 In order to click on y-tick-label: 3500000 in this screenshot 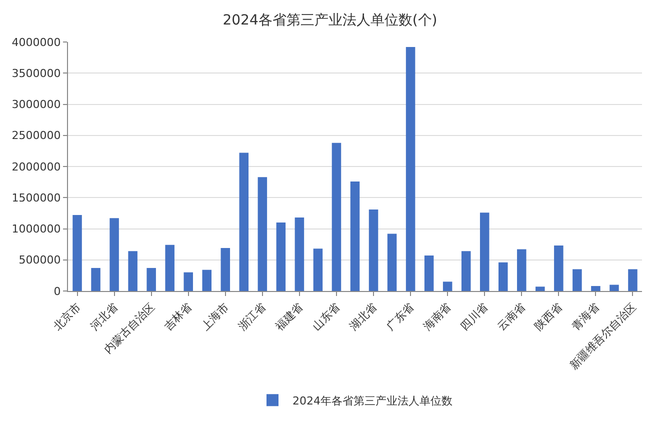, I will do `click(36, 73)`.